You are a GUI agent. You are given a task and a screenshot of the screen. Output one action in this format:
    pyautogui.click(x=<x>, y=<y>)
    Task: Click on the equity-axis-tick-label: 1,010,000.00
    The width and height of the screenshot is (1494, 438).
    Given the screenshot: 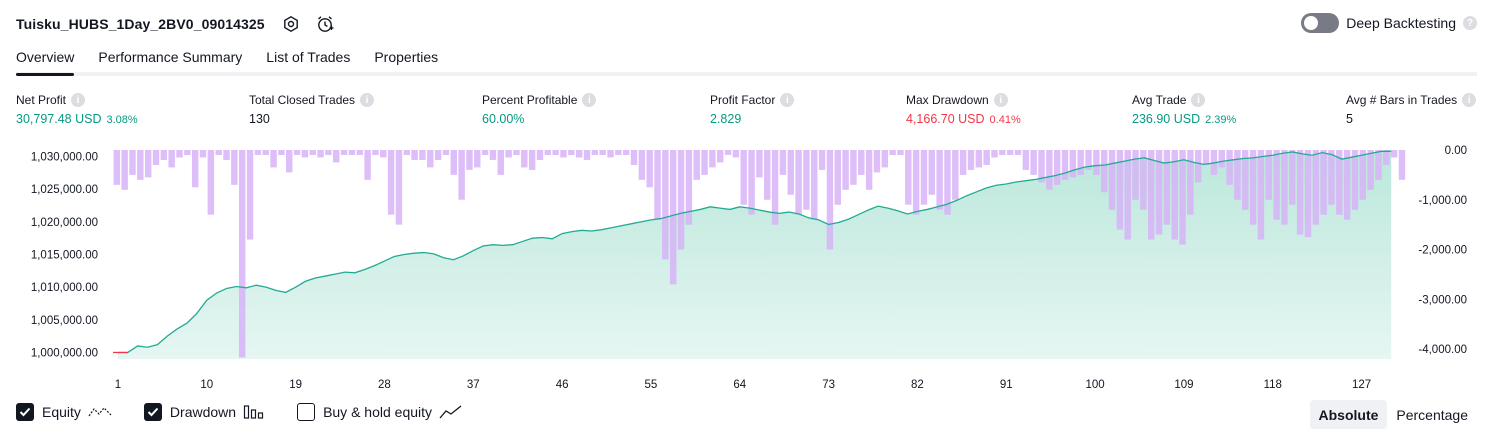 What is the action you would take?
    pyautogui.click(x=64, y=288)
    